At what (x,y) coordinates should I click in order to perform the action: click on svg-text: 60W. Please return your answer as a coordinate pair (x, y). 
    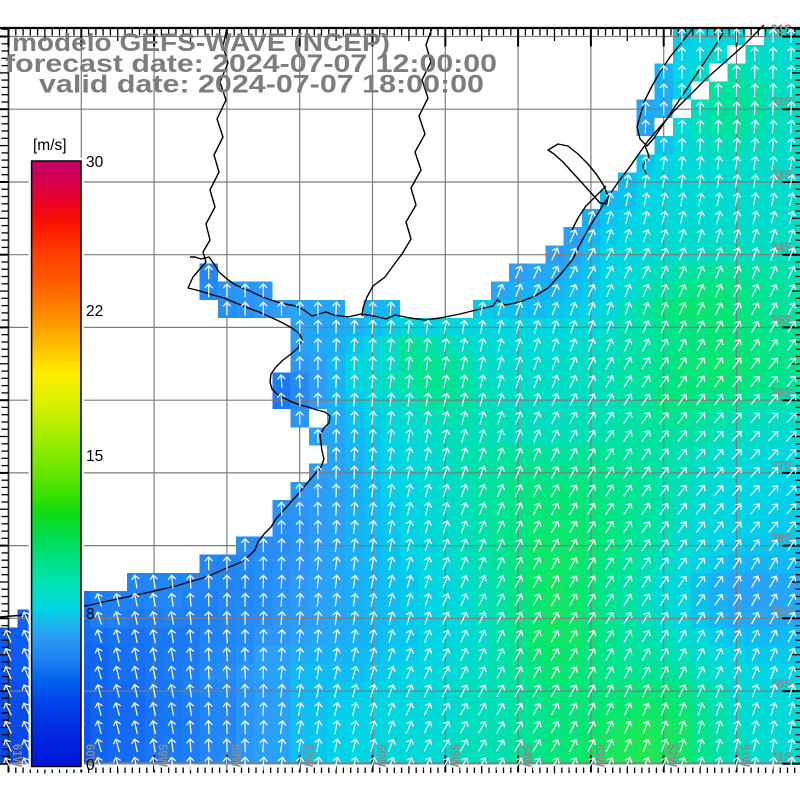
    Looking at the image, I should click on (90, 756).